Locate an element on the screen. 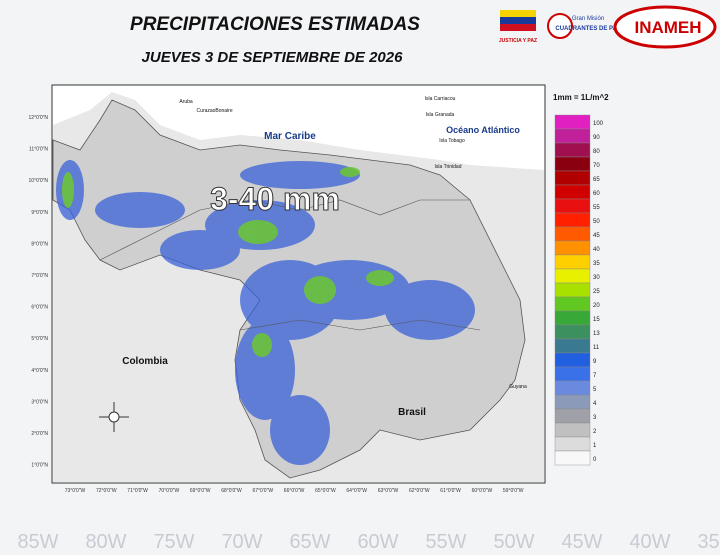  legend-label: 100 is located at coordinates (598, 124).